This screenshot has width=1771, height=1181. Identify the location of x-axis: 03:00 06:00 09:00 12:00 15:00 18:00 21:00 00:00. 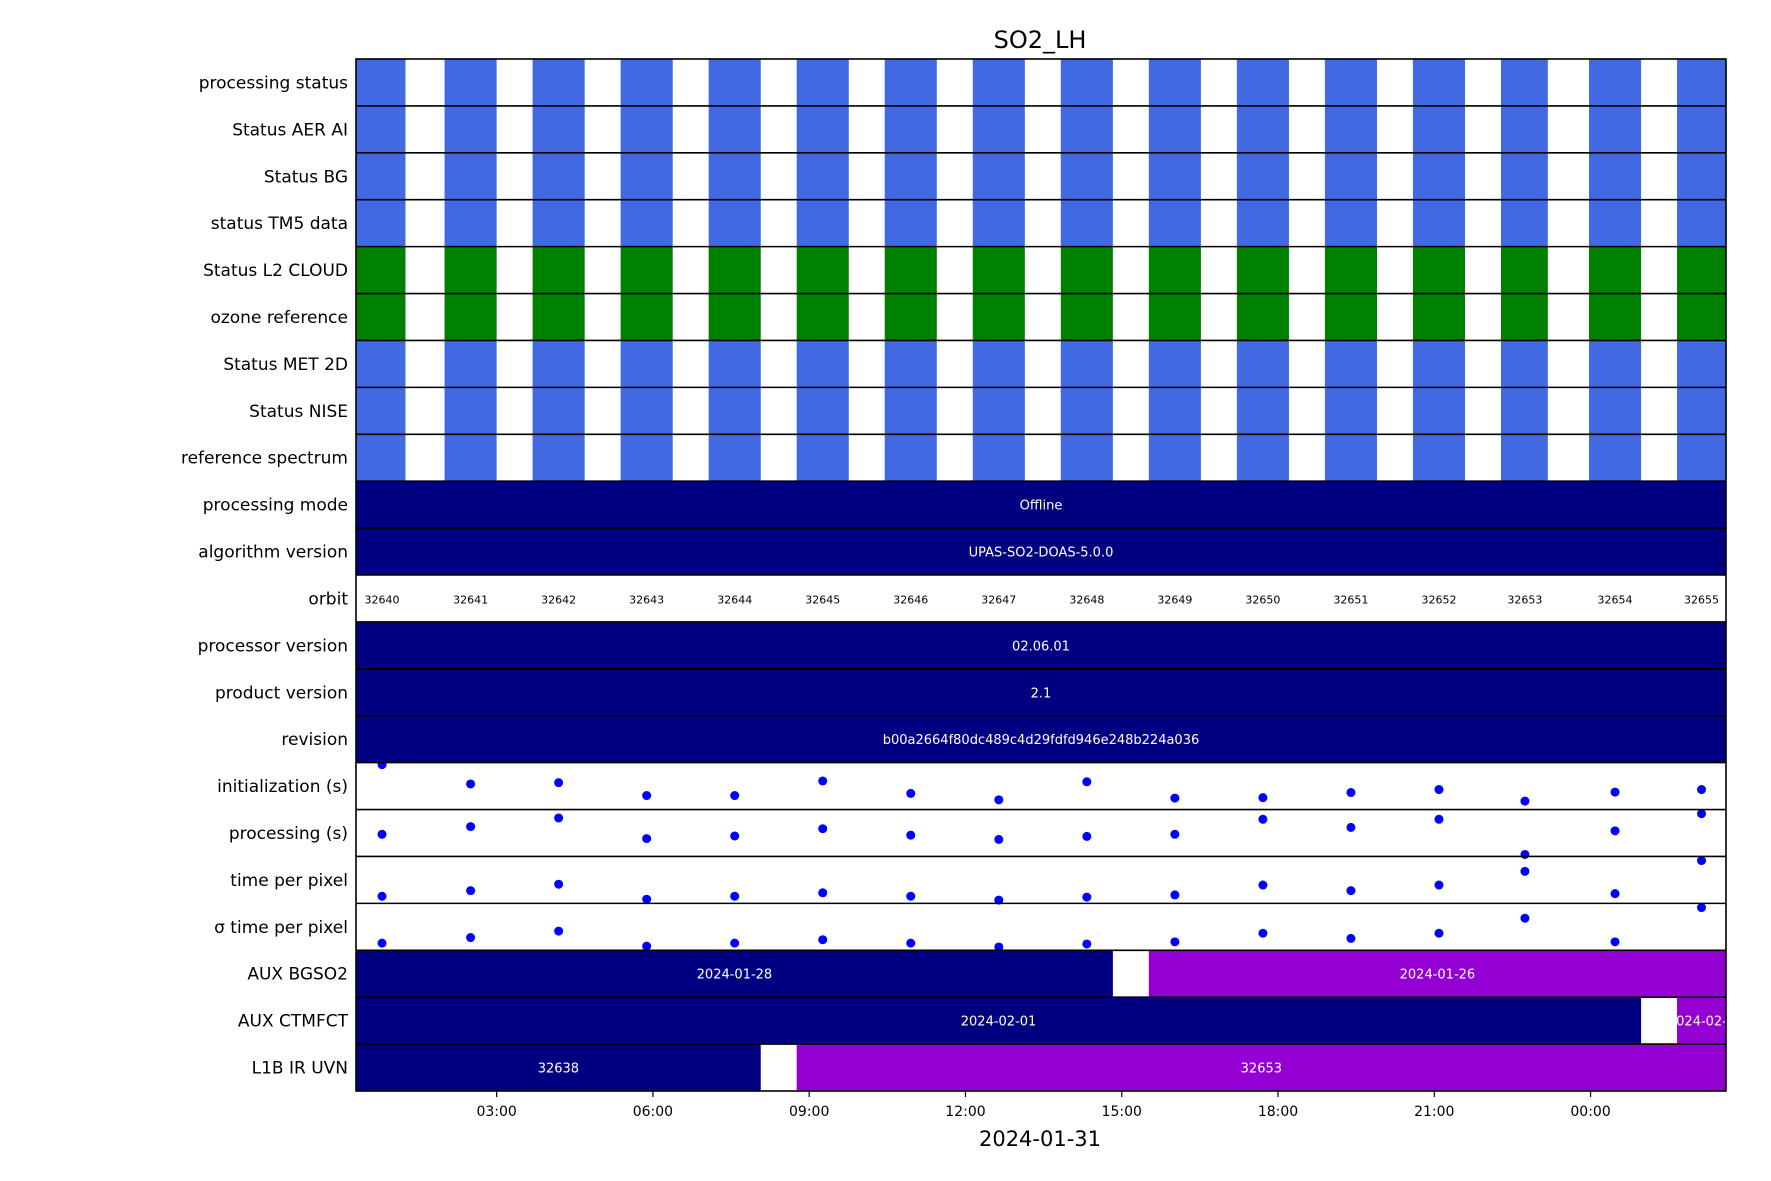
(1043, 1105).